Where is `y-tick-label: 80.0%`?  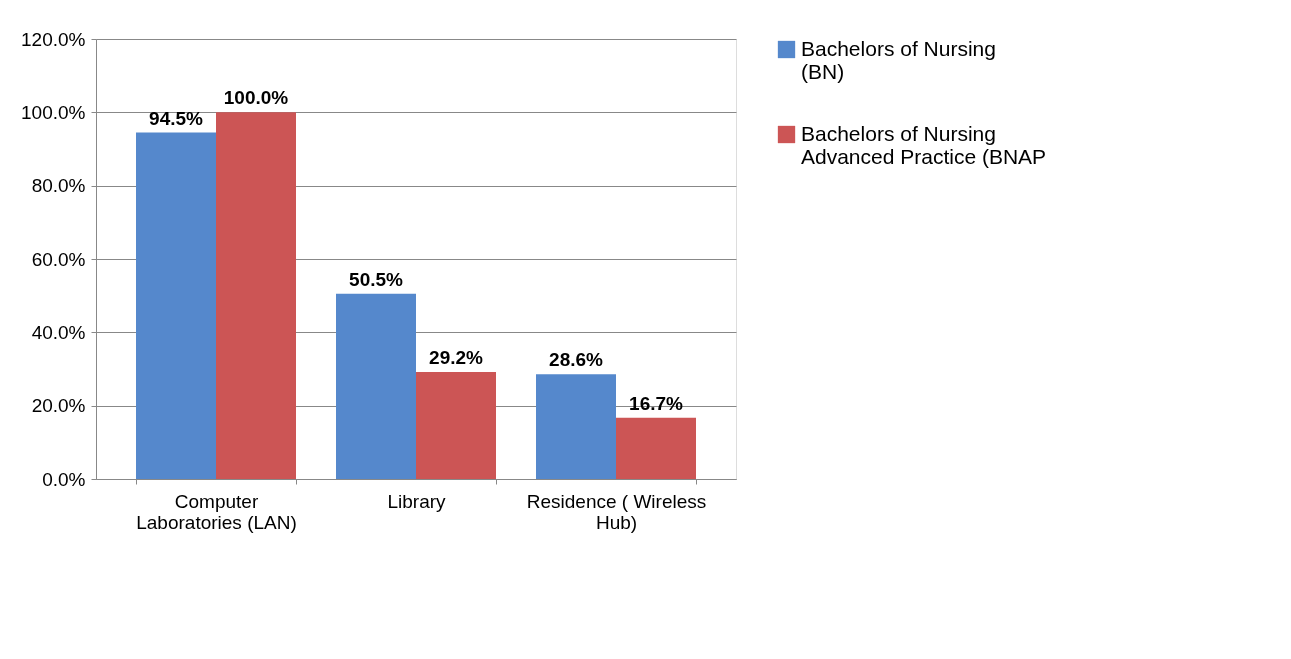
y-tick-label: 80.0% is located at coordinates (58, 186).